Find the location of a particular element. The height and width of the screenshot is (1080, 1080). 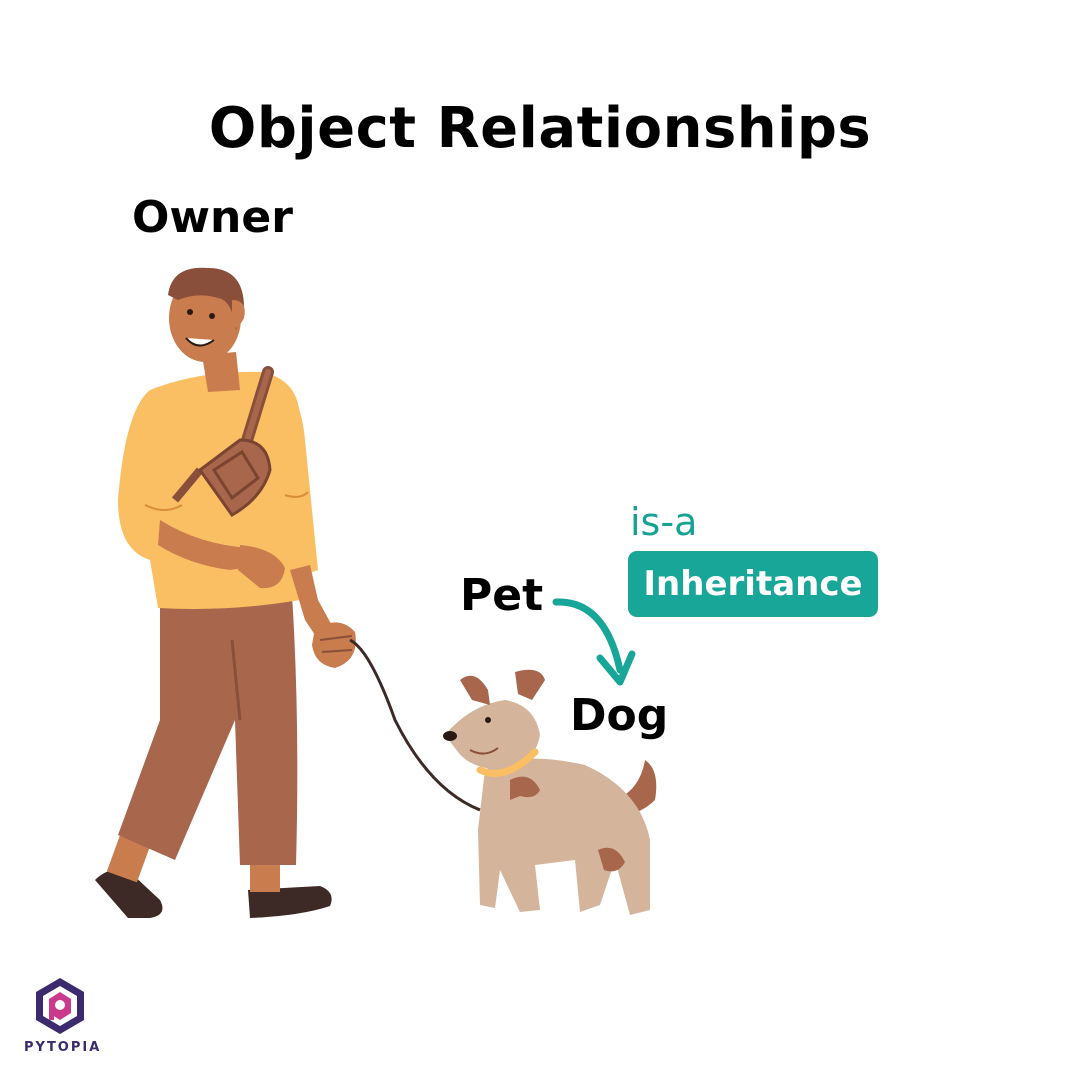

dog-figure is located at coordinates (550, 792).